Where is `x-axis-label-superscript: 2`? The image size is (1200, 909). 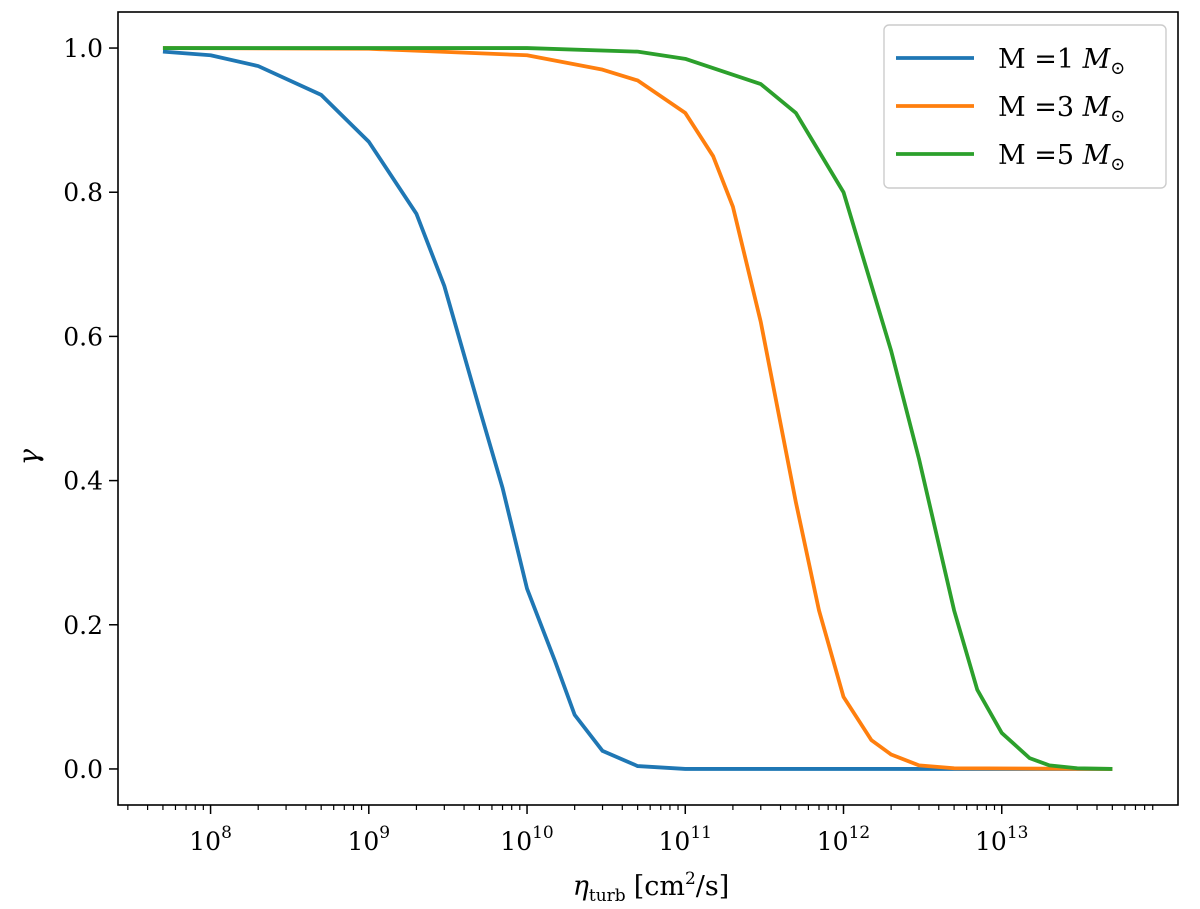
x-axis-label-superscript: 2 is located at coordinates (690, 879).